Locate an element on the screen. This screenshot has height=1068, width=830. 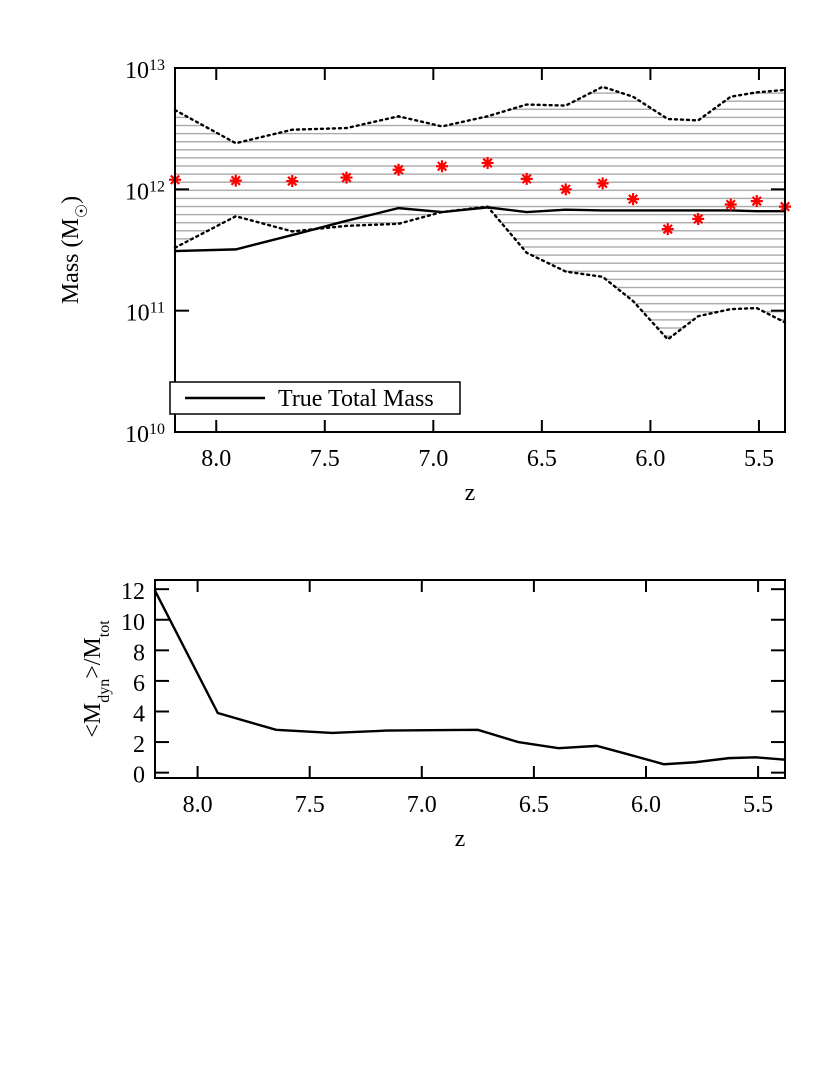
y-tick-label: 1011 is located at coordinates (145, 313).